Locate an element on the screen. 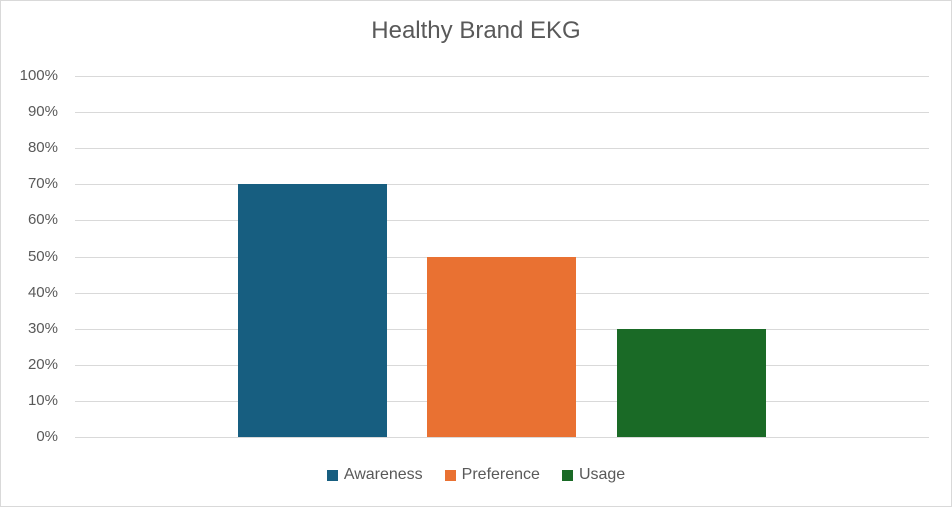 This screenshot has height=507, width=952. bar-preference is located at coordinates (501, 346).